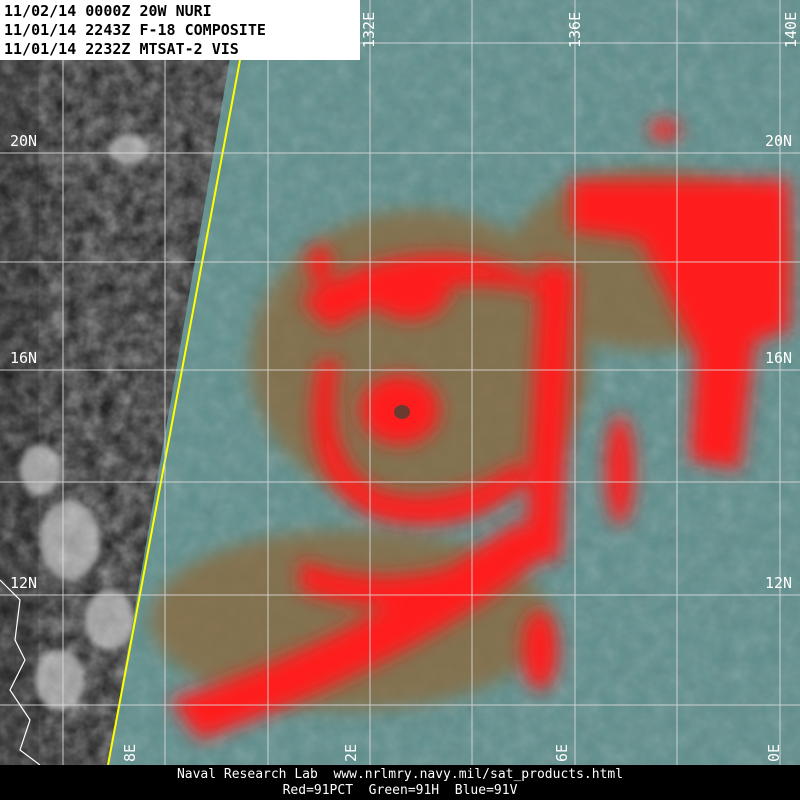 This screenshot has width=800, height=800. What do you see at coordinates (135, 30) in the screenshot?
I see `header-line: 11/01/14 2243Z F-18 COMPOSITE` at bounding box center [135, 30].